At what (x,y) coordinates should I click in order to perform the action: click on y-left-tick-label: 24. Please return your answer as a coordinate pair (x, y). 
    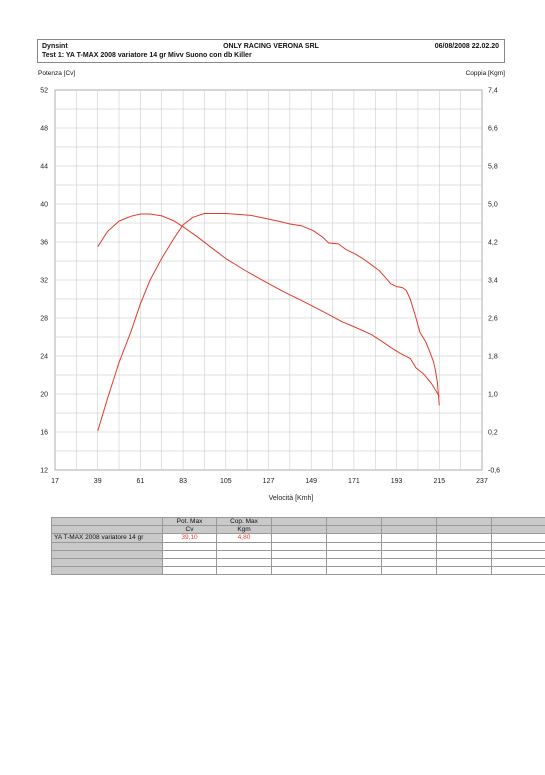
    Looking at the image, I should click on (44, 357).